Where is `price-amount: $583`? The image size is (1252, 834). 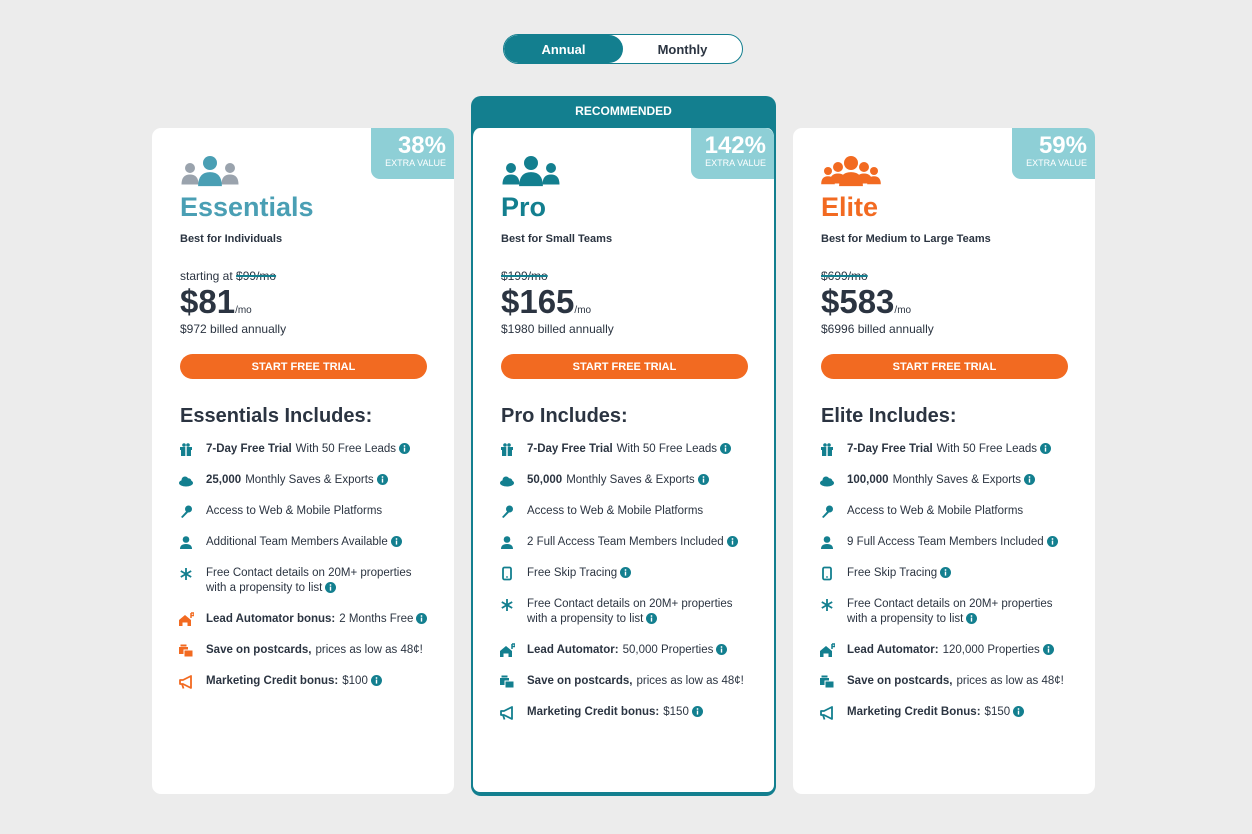
price-amount: $583 is located at coordinates (858, 301).